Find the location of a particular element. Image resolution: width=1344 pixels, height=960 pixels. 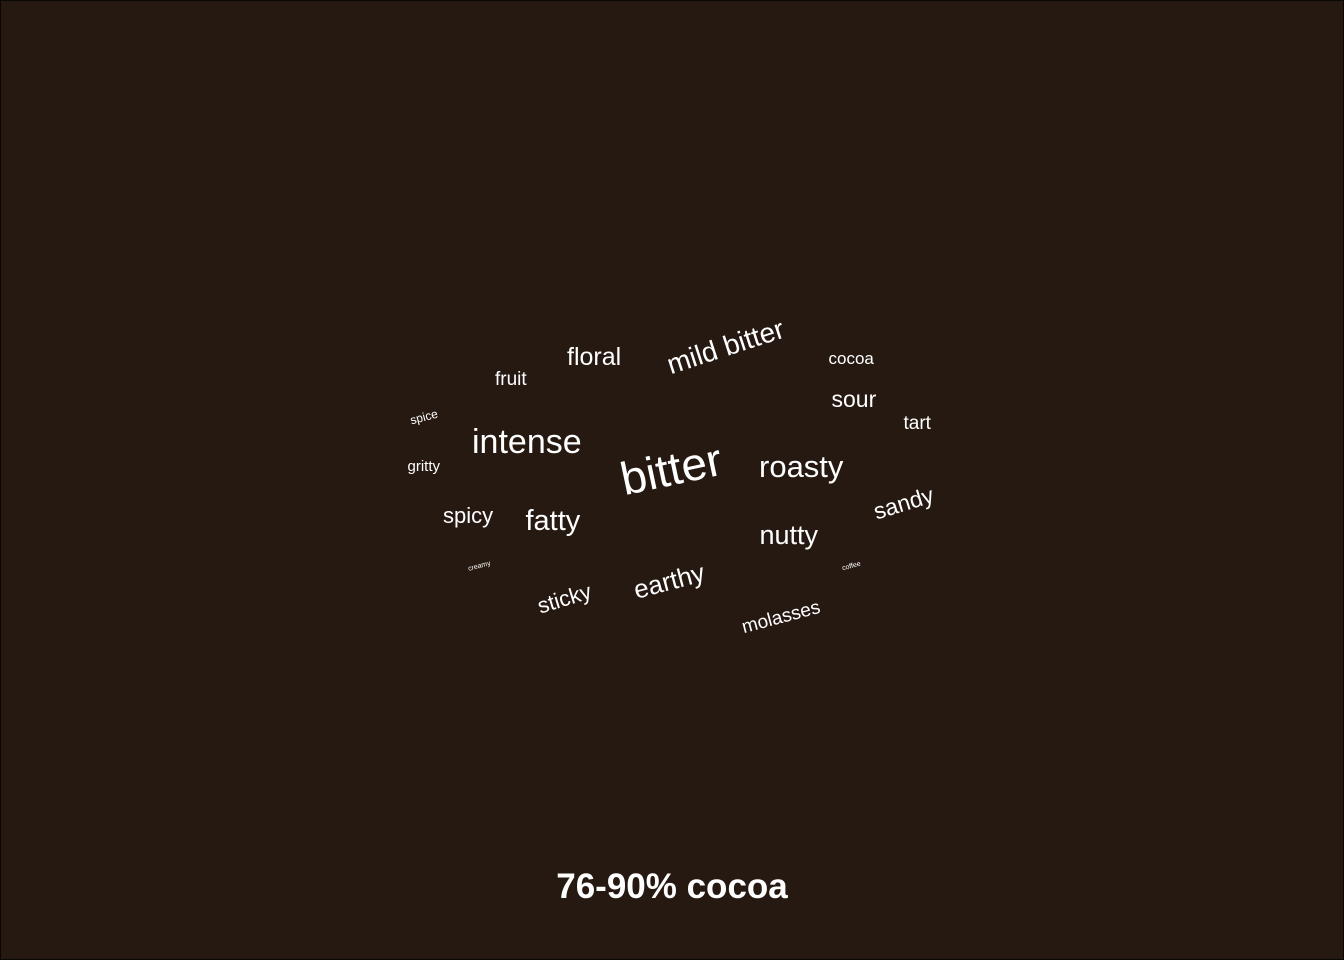

word-tart: tart is located at coordinates (917, 423).